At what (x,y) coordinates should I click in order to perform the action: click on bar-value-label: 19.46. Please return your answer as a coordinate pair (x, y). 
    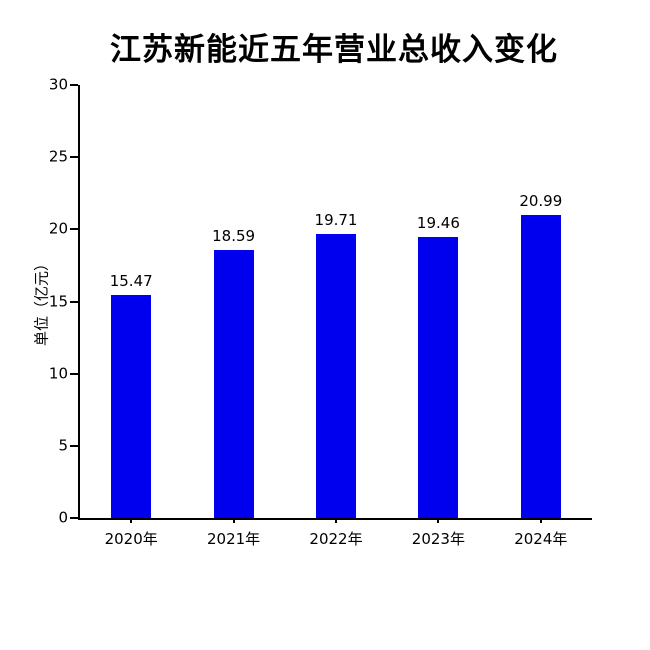
    Looking at the image, I should click on (438, 223).